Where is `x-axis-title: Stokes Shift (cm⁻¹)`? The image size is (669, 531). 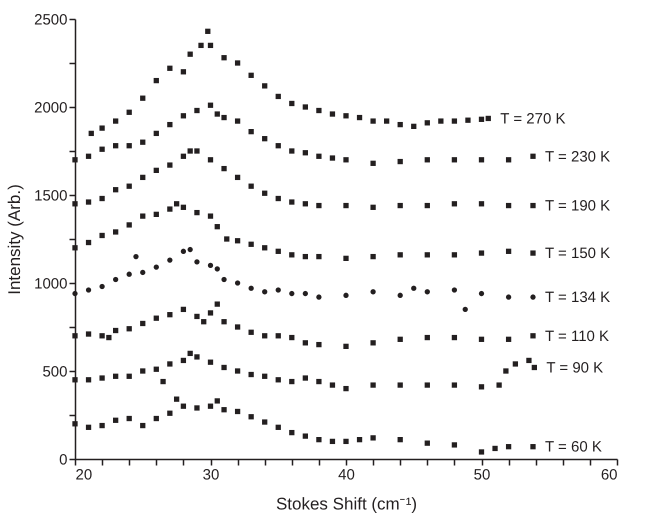 x-axis-title: Stokes Shift (cm⁻¹) is located at coordinates (347, 504).